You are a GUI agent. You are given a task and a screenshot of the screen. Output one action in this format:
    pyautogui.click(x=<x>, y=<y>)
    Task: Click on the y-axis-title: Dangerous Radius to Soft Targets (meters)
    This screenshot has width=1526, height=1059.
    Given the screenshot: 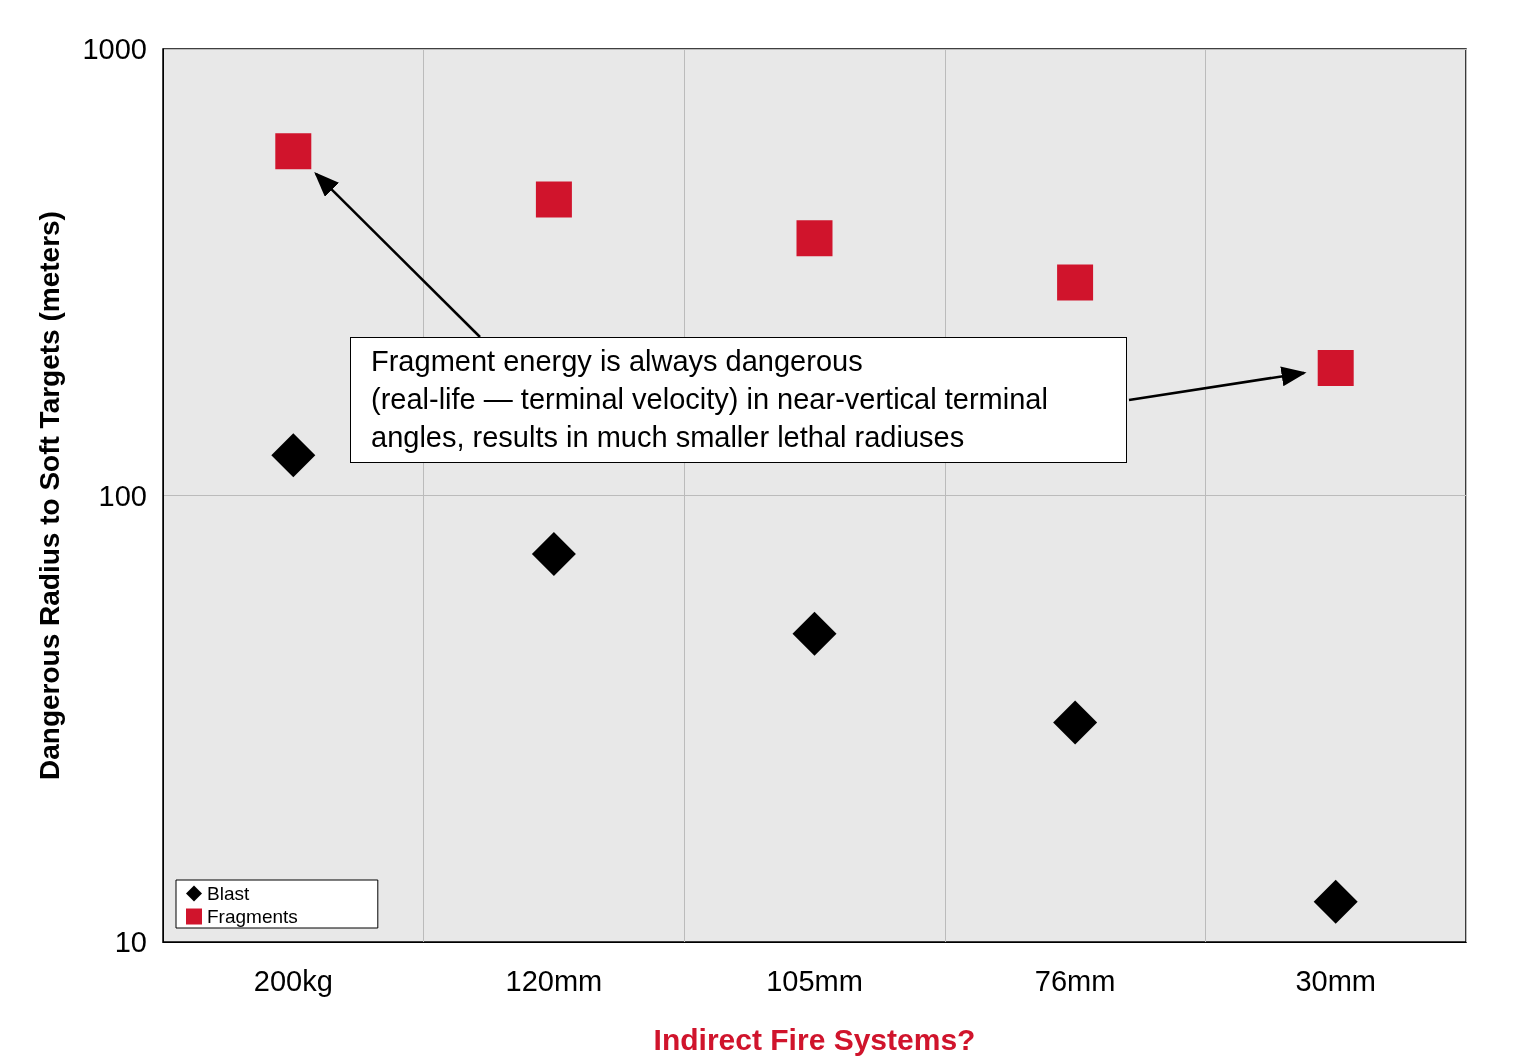 What is the action you would take?
    pyautogui.click(x=49, y=495)
    